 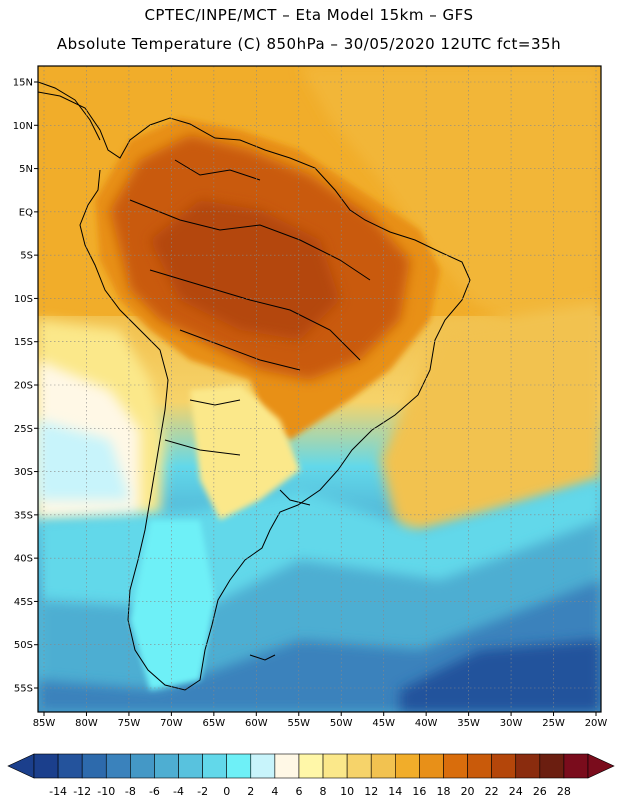 What do you see at coordinates (178, 791) in the screenshot?
I see `colorbar-label: -4` at bounding box center [178, 791].